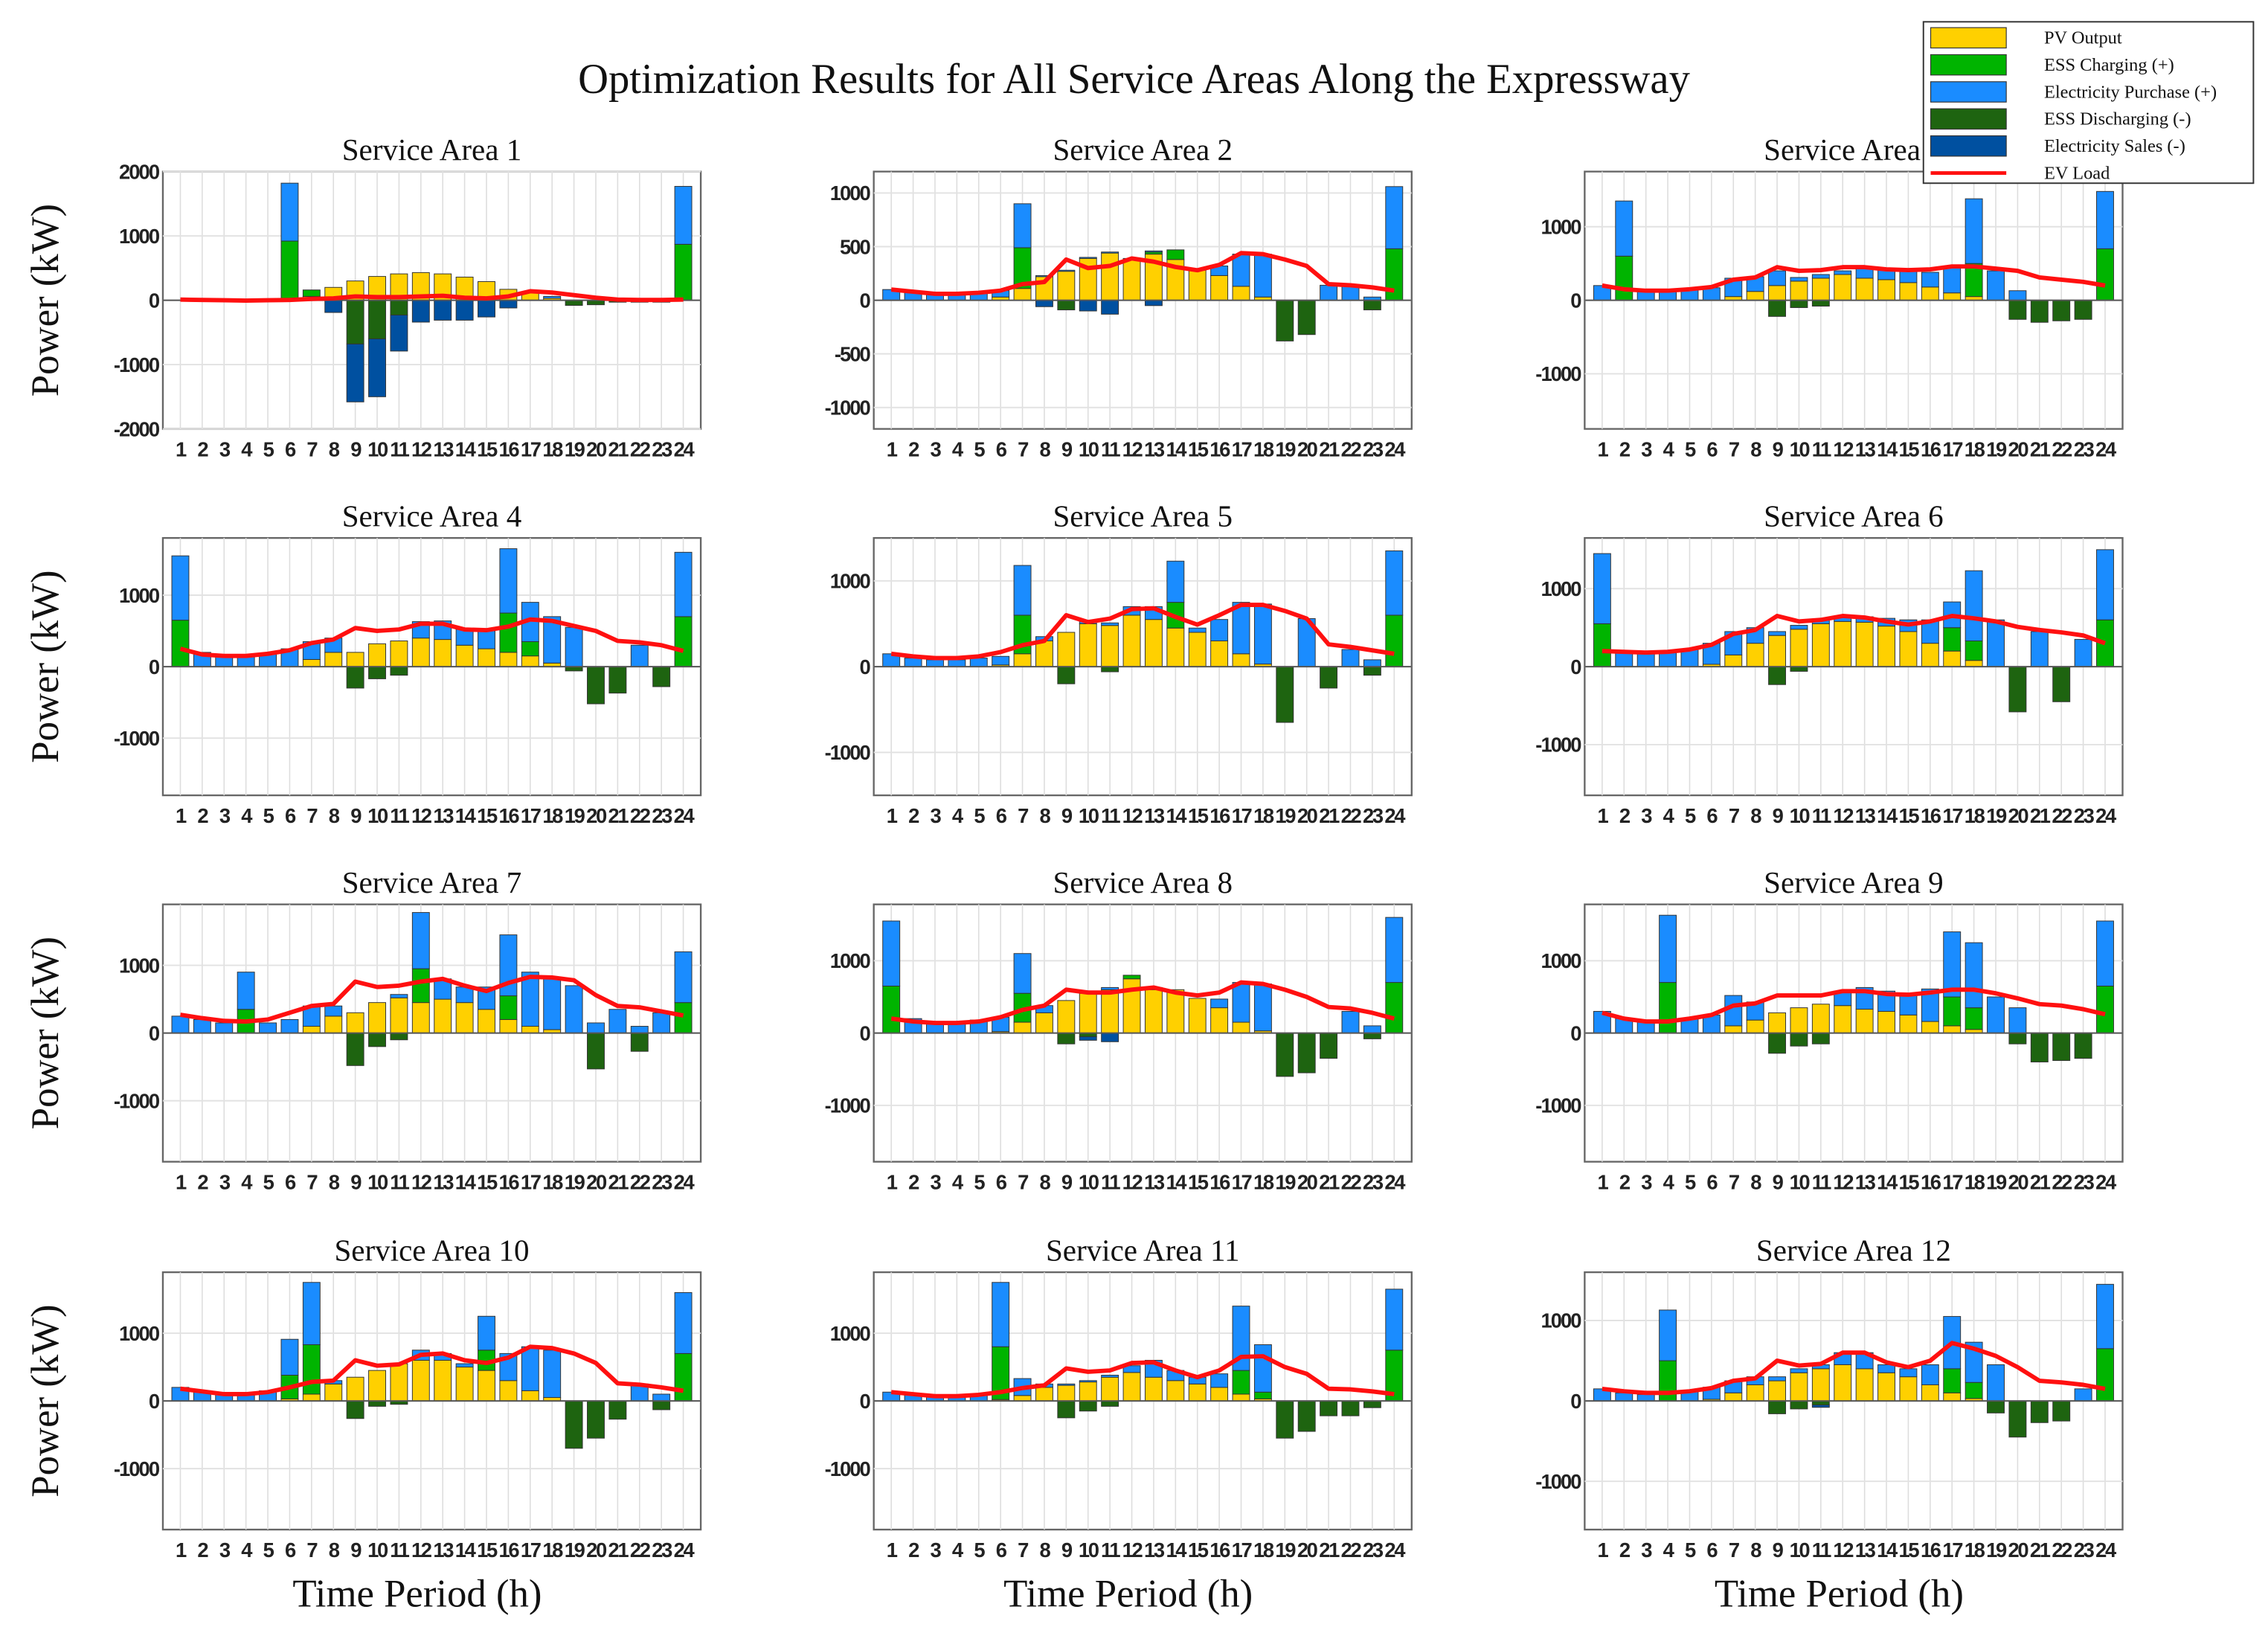 Image resolution: width=2268 pixels, height=1627 pixels. I want to click on ev-load-line, so click(1854, 1368).